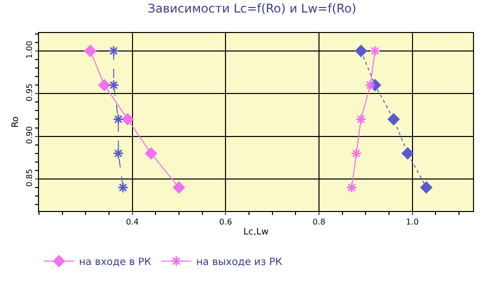 Image resolution: width=504 pixels, height=288 pixels. Describe the element at coordinates (239, 262) in the screenshot. I see `legend-label: на выходе из РК` at that location.